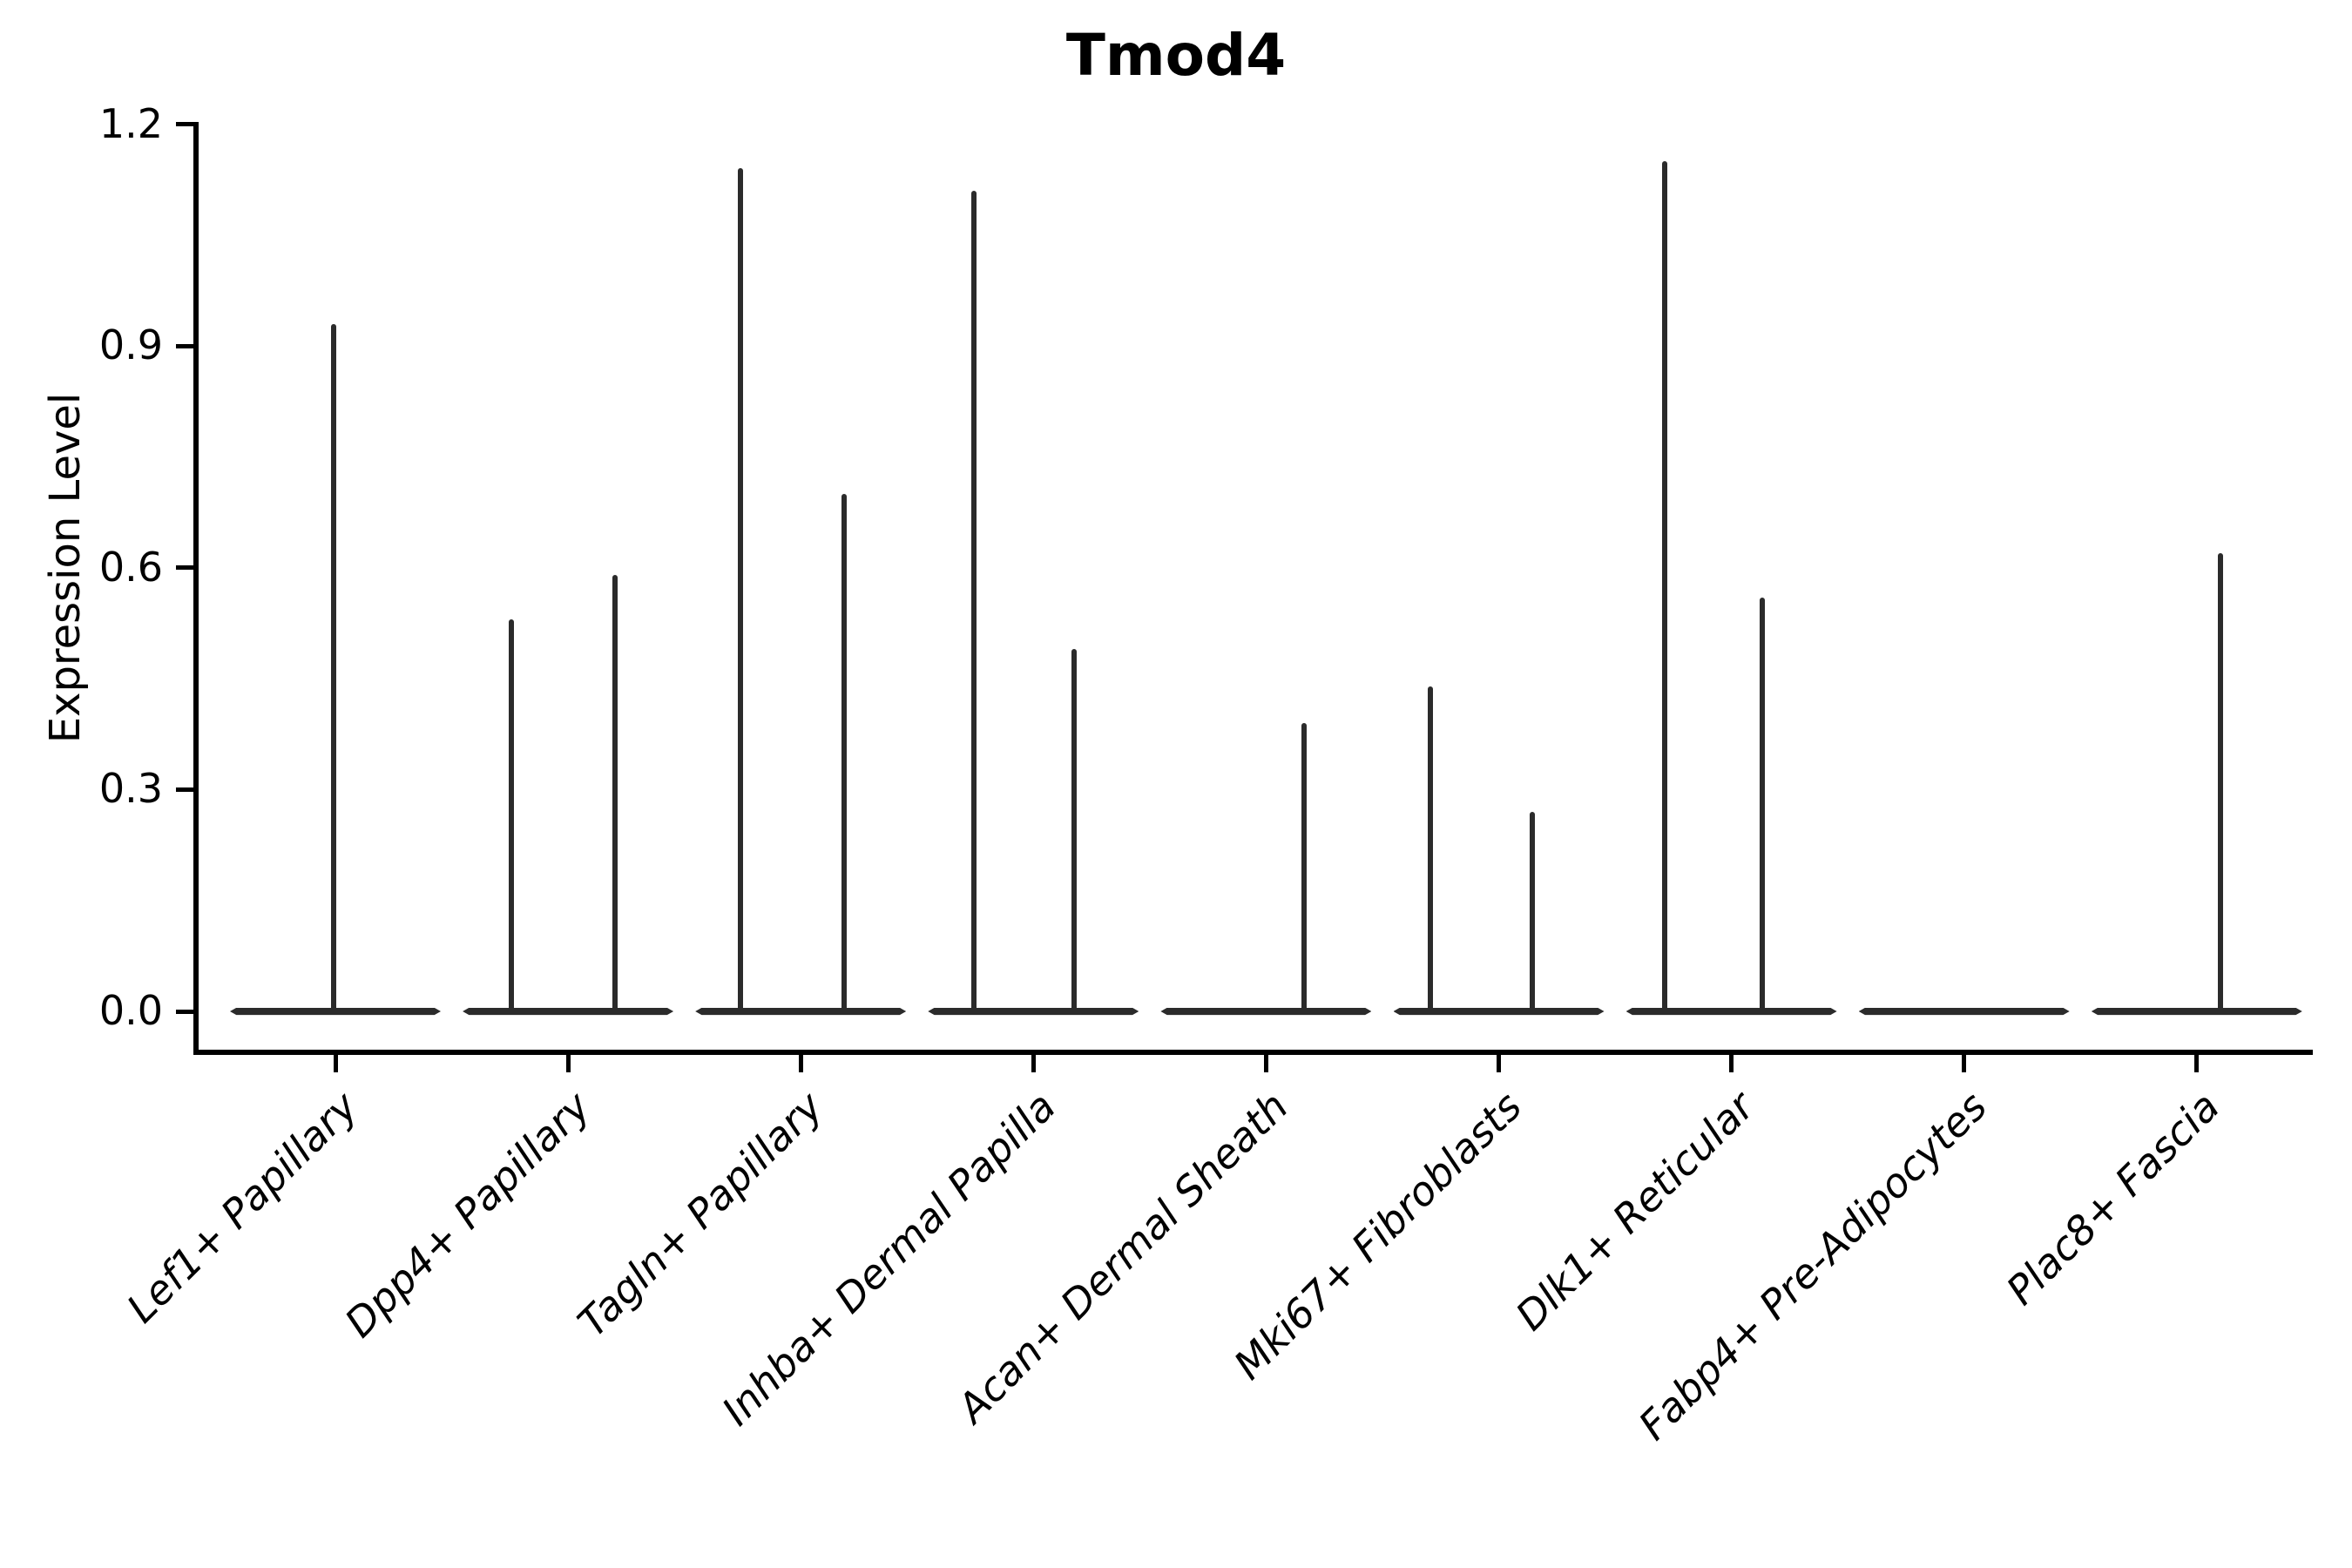 The height and width of the screenshot is (1568, 2352). Describe the element at coordinates (889, 1258) in the screenshot. I see `x-tick-label: Inhba+ Dermal Papilla` at that location.